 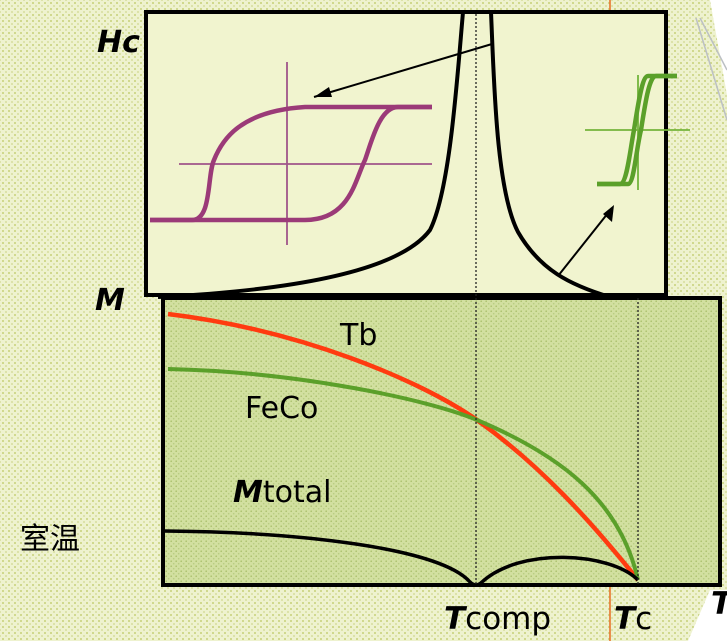 I want to click on arrow-to-narrow-loop, so click(x=585, y=242).